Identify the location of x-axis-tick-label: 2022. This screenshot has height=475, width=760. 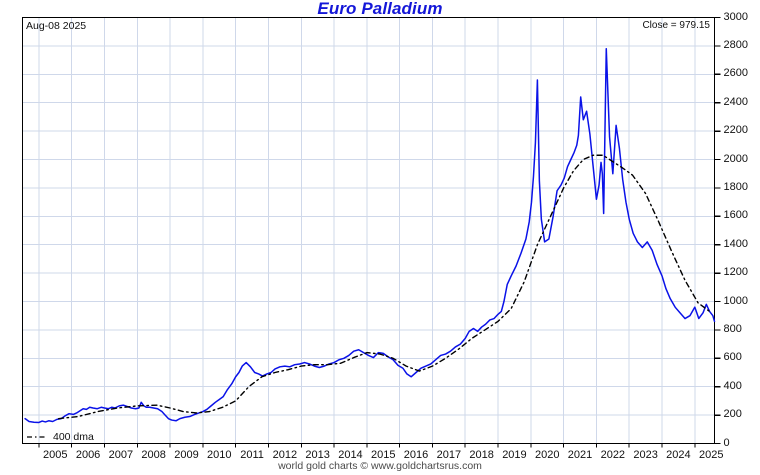
(613, 454).